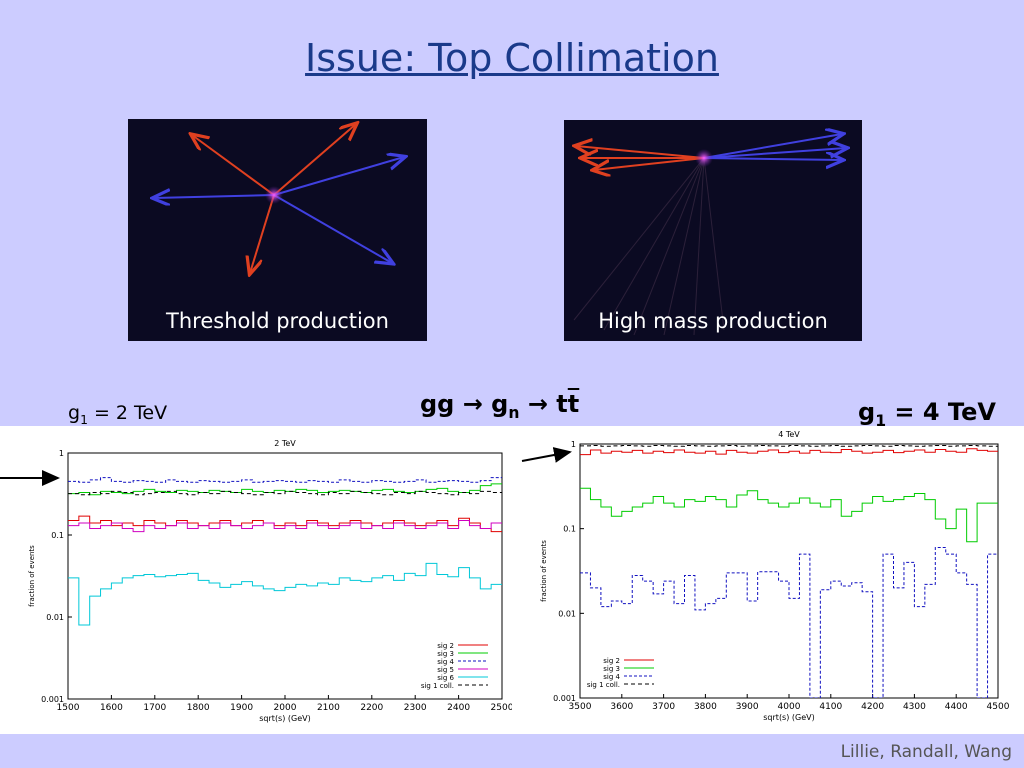 Image resolution: width=1024 pixels, height=768 pixels. What do you see at coordinates (371, 708) in the screenshot?
I see `x-tick-label: 2200` at bounding box center [371, 708].